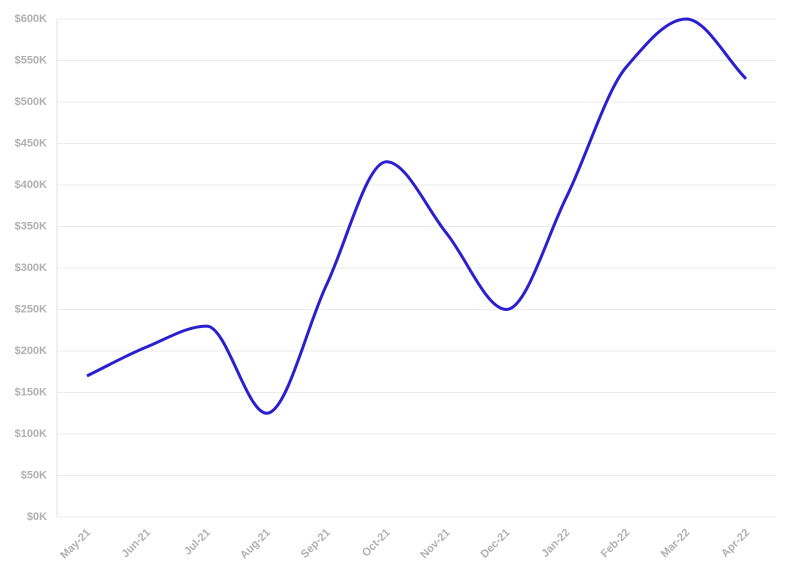  What do you see at coordinates (31, 268) in the screenshot?
I see `y-tick-label: $300K` at bounding box center [31, 268].